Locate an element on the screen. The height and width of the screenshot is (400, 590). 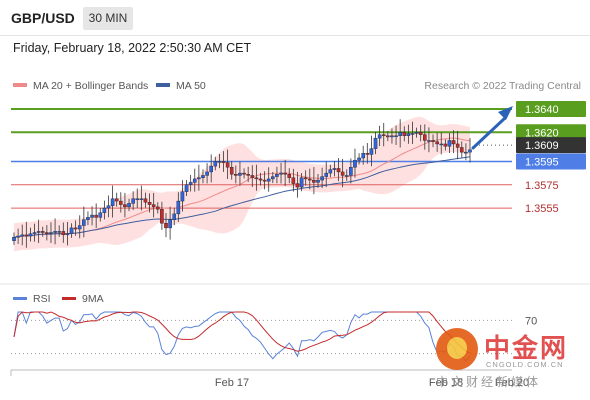
rsi-level-label: 70 is located at coordinates (531, 321).